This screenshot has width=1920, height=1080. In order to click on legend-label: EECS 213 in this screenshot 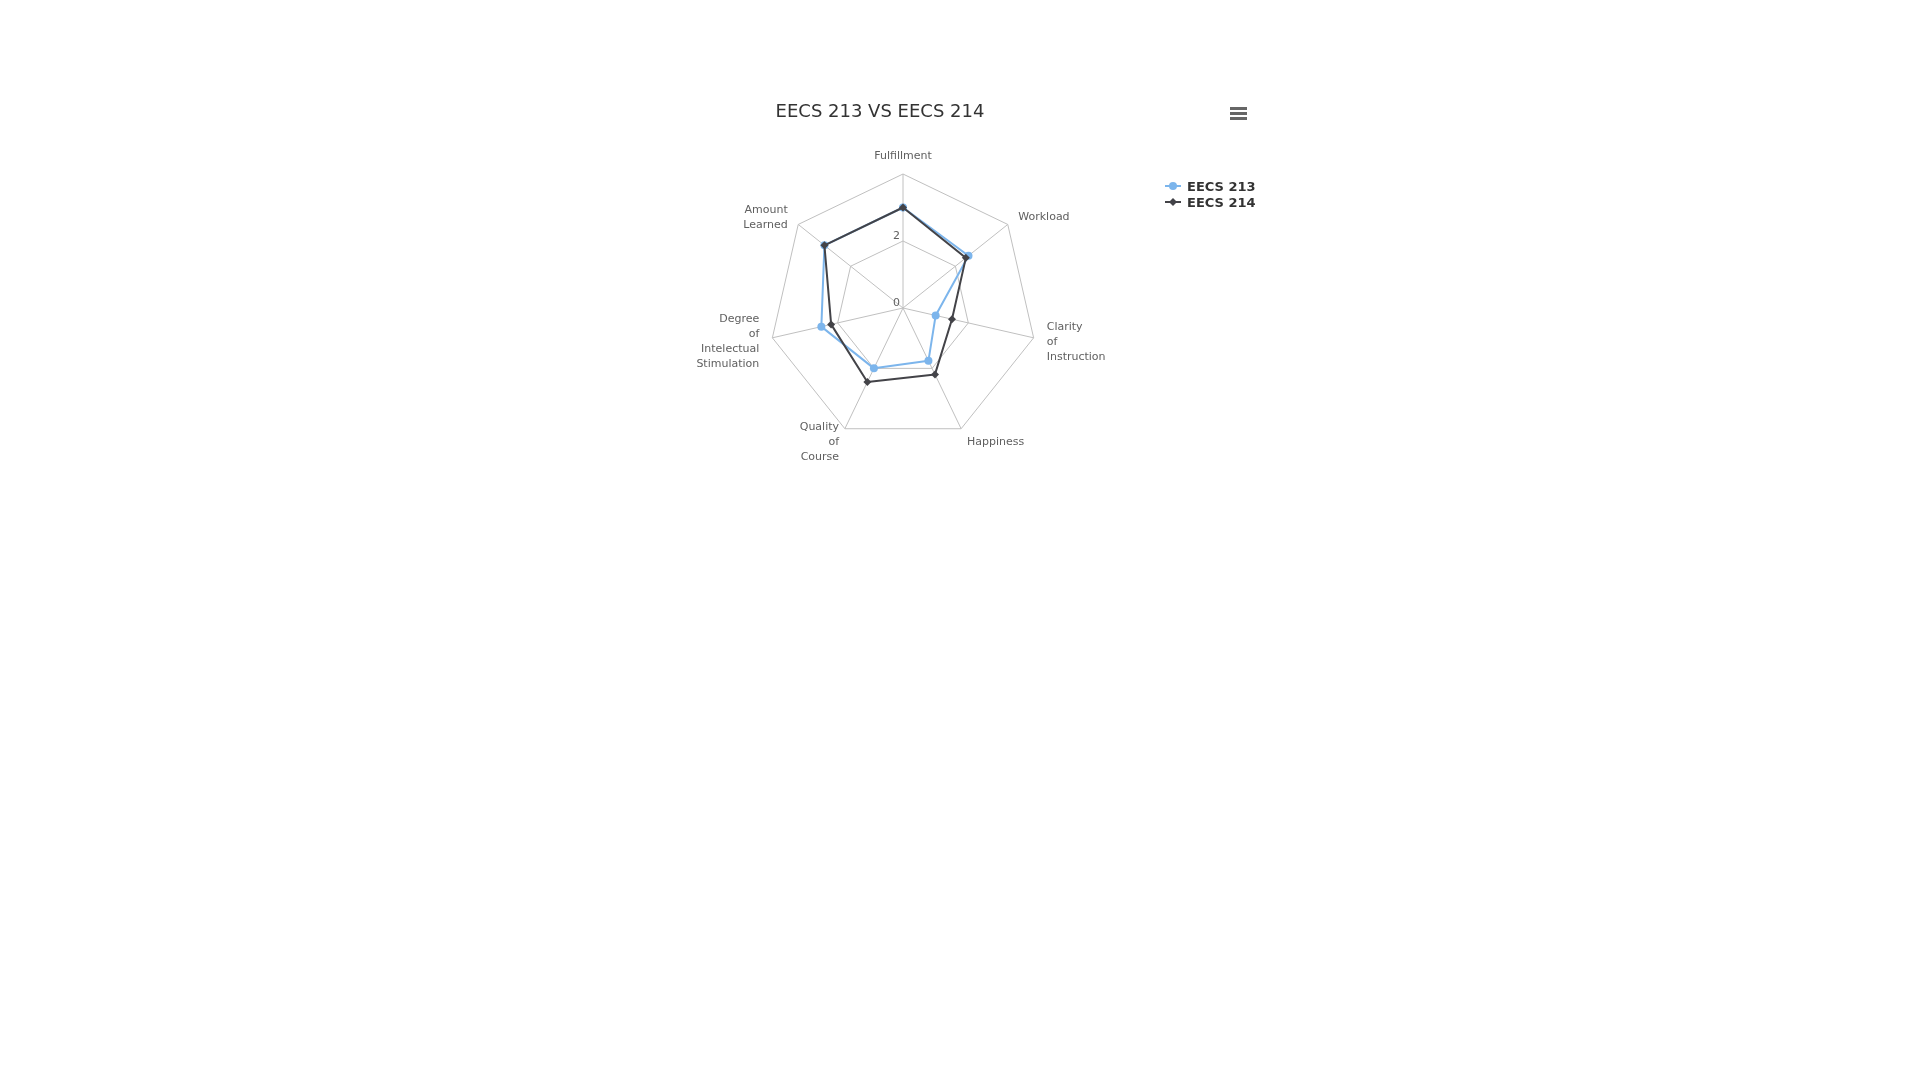, I will do `click(1221, 186)`.